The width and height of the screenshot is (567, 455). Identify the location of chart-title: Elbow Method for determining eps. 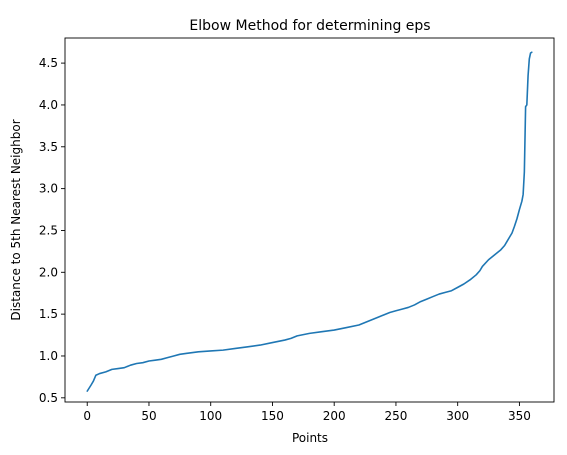
(309, 26).